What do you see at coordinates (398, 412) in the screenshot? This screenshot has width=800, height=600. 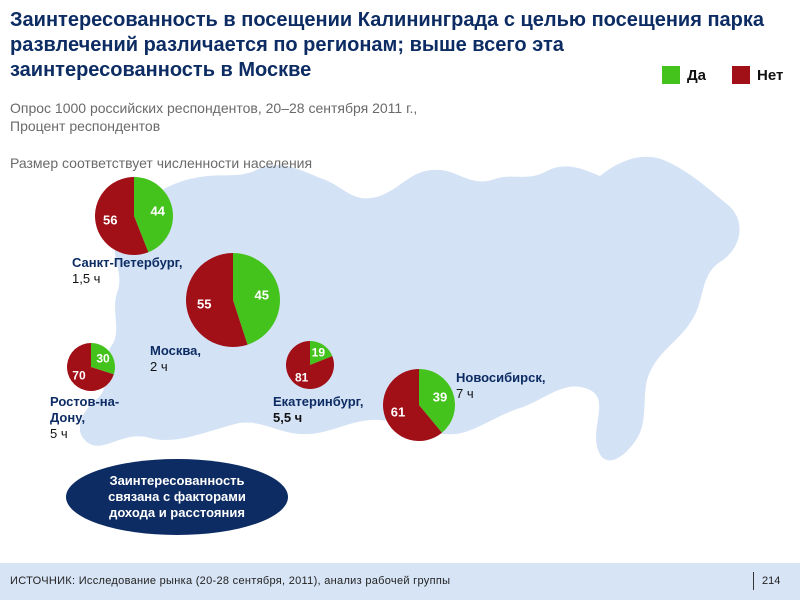 I see `pie-novosibirsk-no-label: 61` at bounding box center [398, 412].